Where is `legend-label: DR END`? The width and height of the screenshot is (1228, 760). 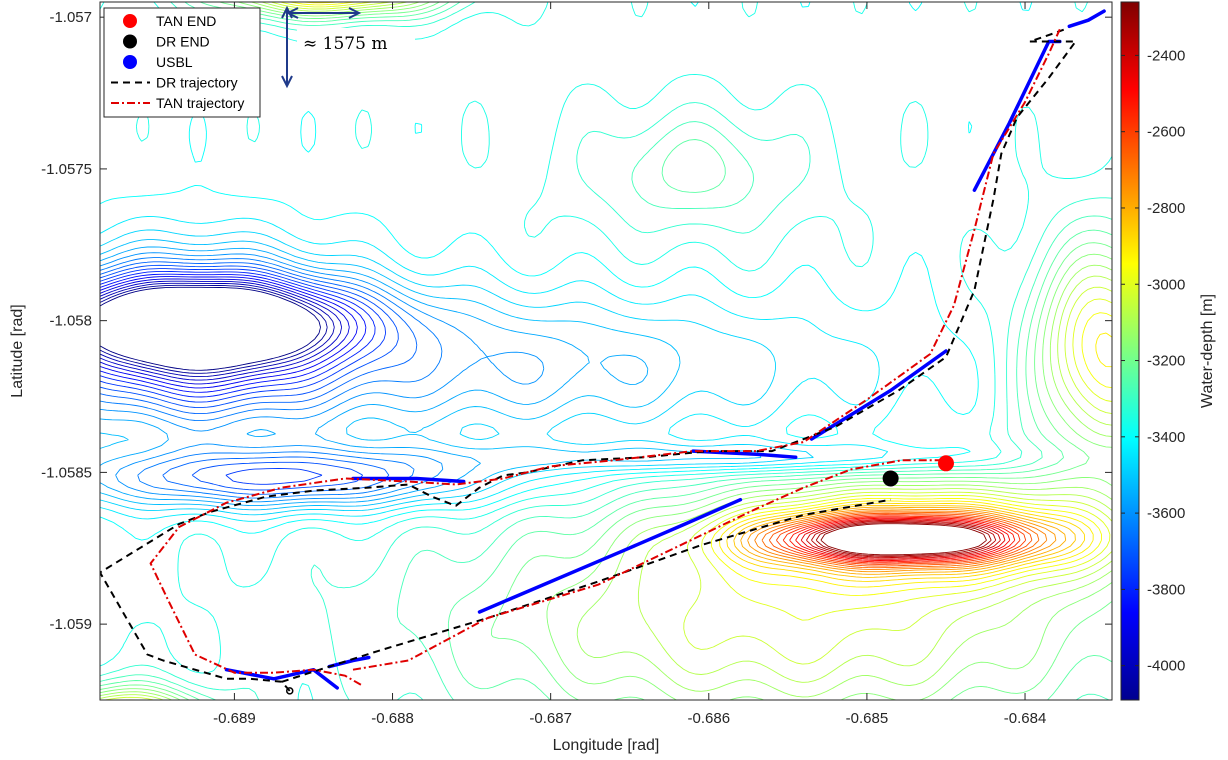 legend-label: DR END is located at coordinates (183, 42).